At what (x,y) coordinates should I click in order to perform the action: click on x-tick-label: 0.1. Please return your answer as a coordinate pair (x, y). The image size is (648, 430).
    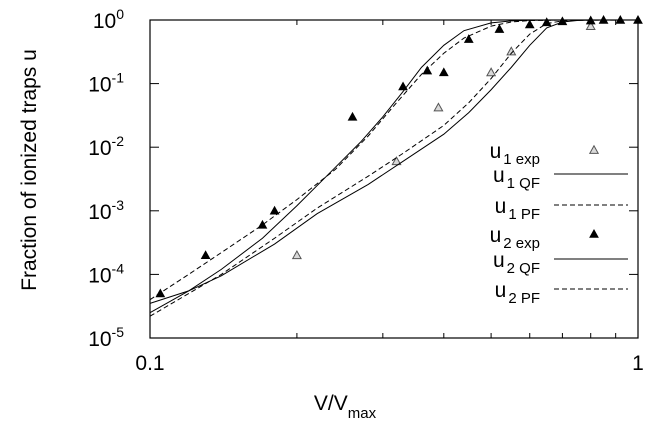
    Looking at the image, I should click on (149, 363).